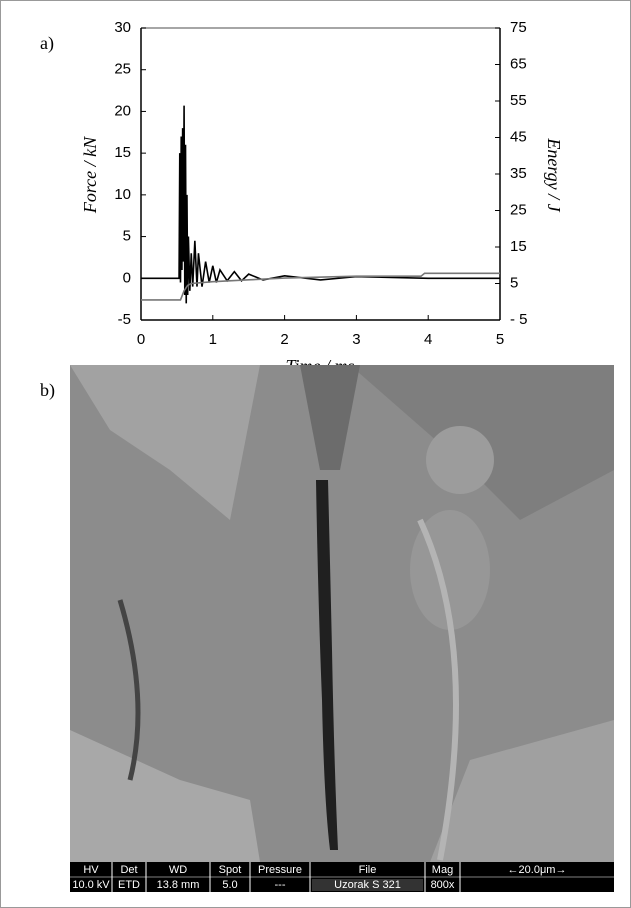 Image resolution: width=631 pixels, height=908 pixels. Describe the element at coordinates (128, 870) in the screenshot. I see `info-header: Det` at that location.